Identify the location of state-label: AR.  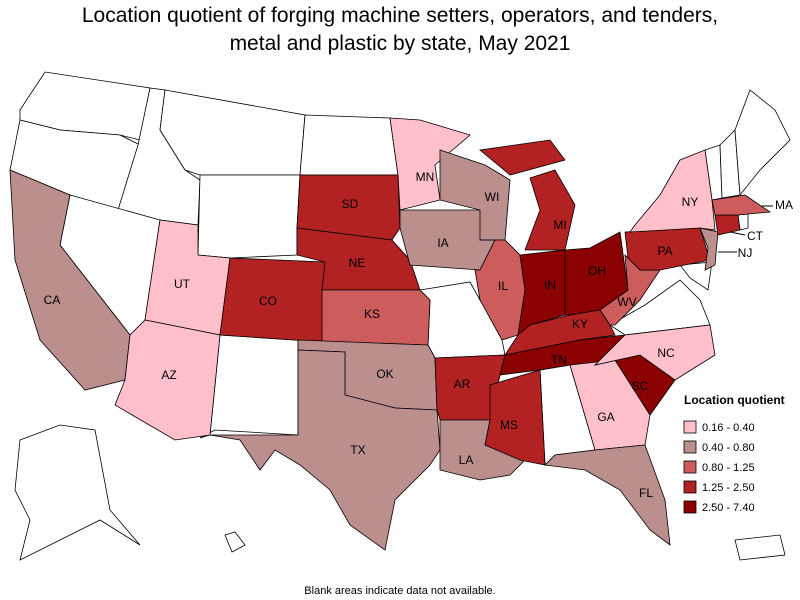
(462, 384).